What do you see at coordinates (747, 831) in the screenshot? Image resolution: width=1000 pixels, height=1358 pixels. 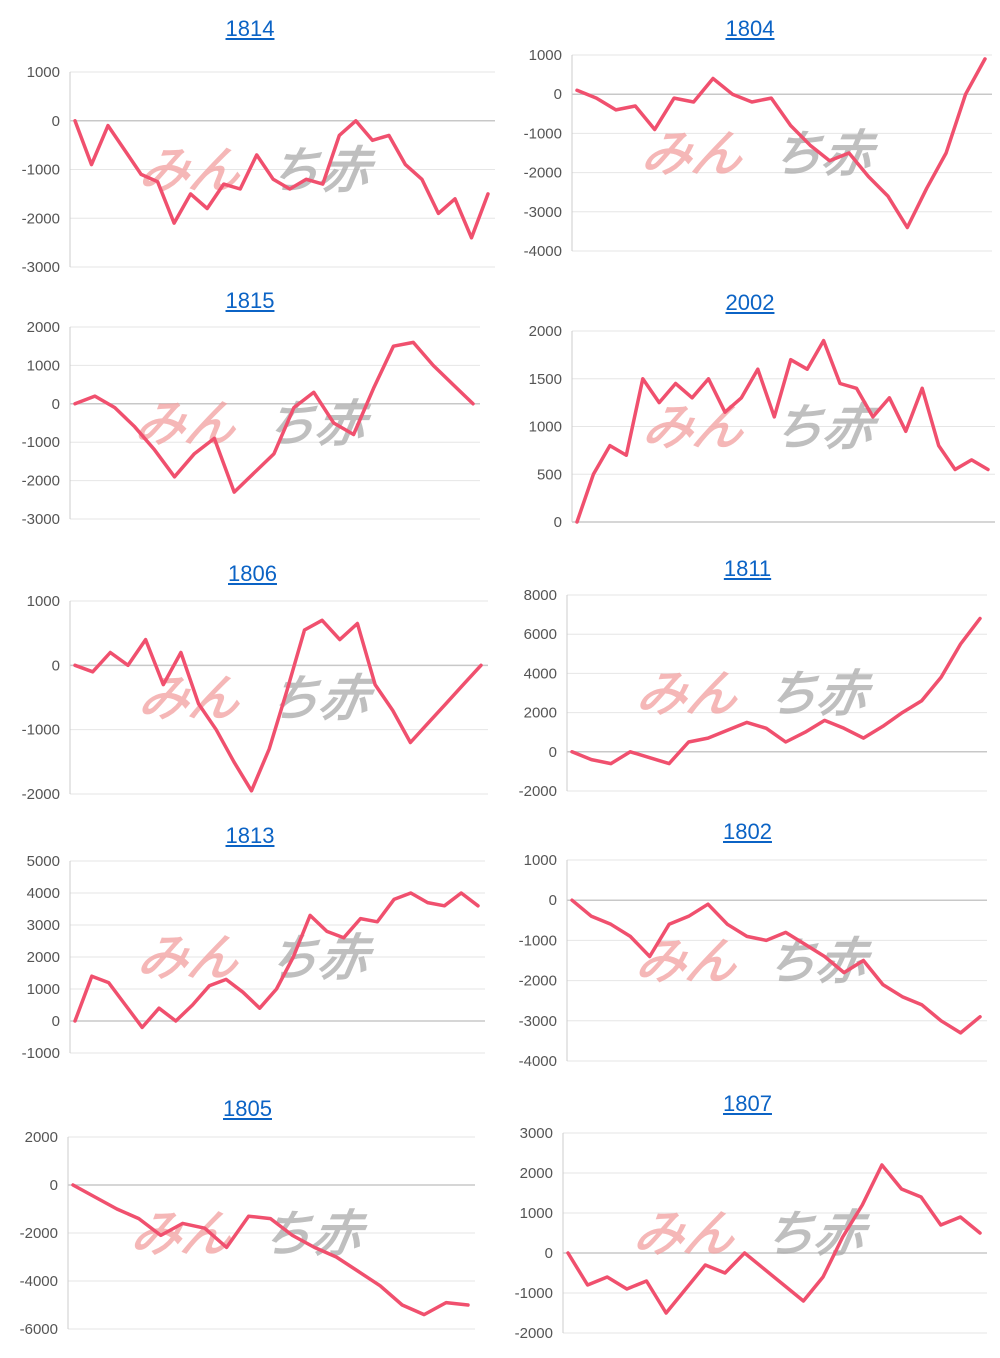 I see `chart-title-link: 1802` at bounding box center [747, 831].